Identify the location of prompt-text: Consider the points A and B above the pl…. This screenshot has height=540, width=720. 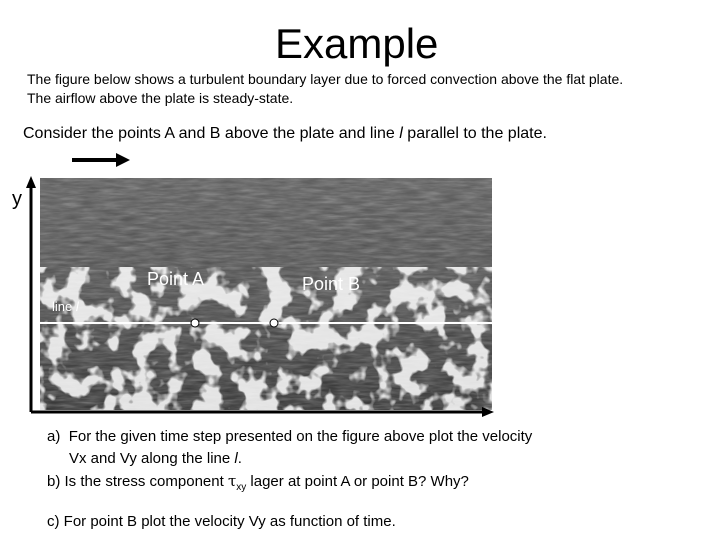
(211, 133).